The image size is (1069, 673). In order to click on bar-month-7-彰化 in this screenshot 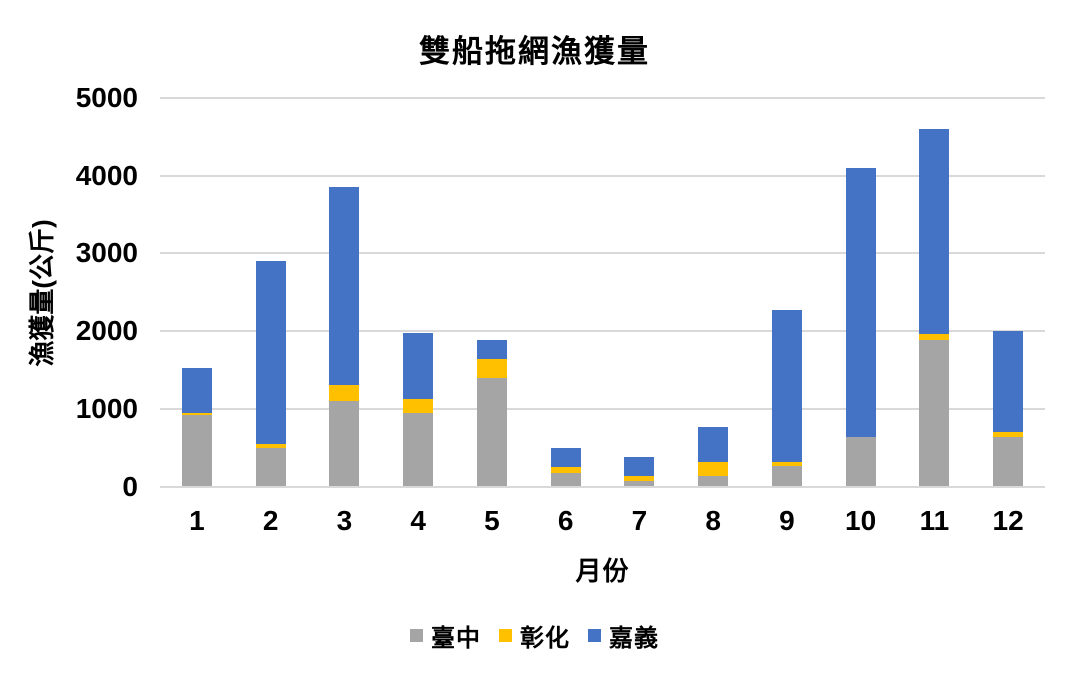, I will do `click(639, 479)`.